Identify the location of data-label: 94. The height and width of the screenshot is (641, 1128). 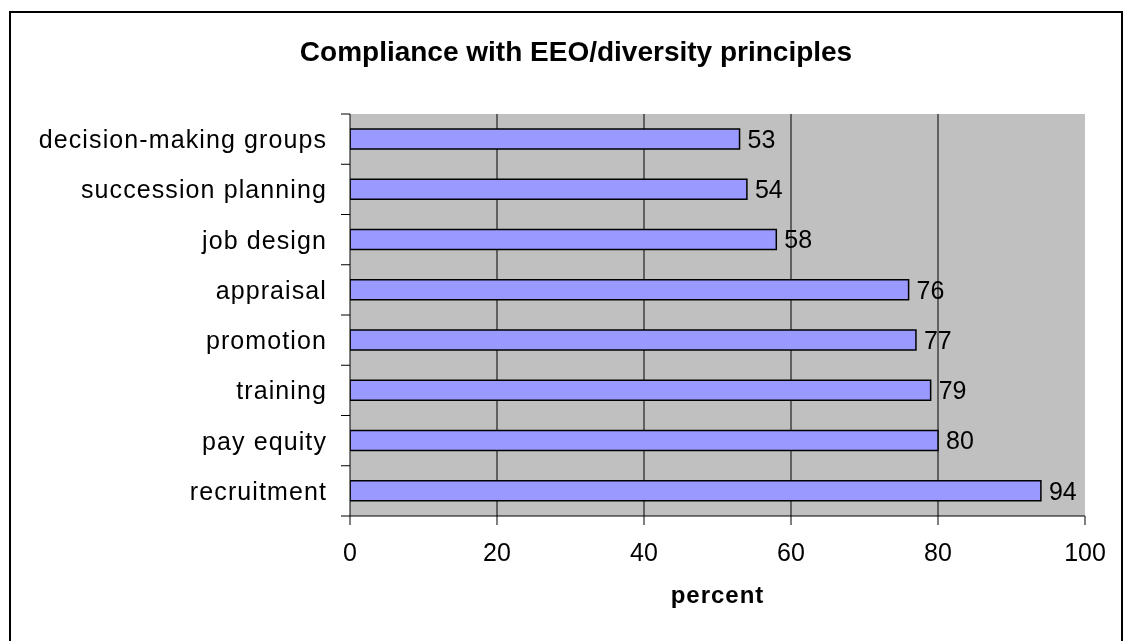
(1062, 490).